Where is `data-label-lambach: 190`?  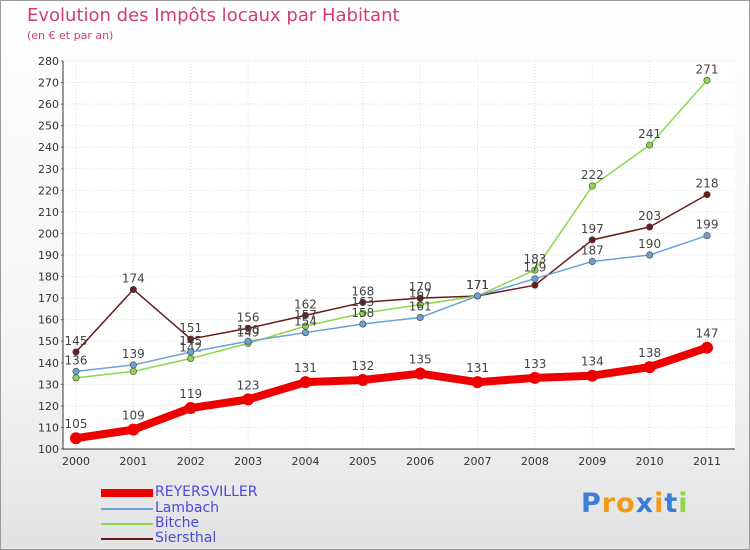 data-label-lambach: 190 is located at coordinates (649, 244).